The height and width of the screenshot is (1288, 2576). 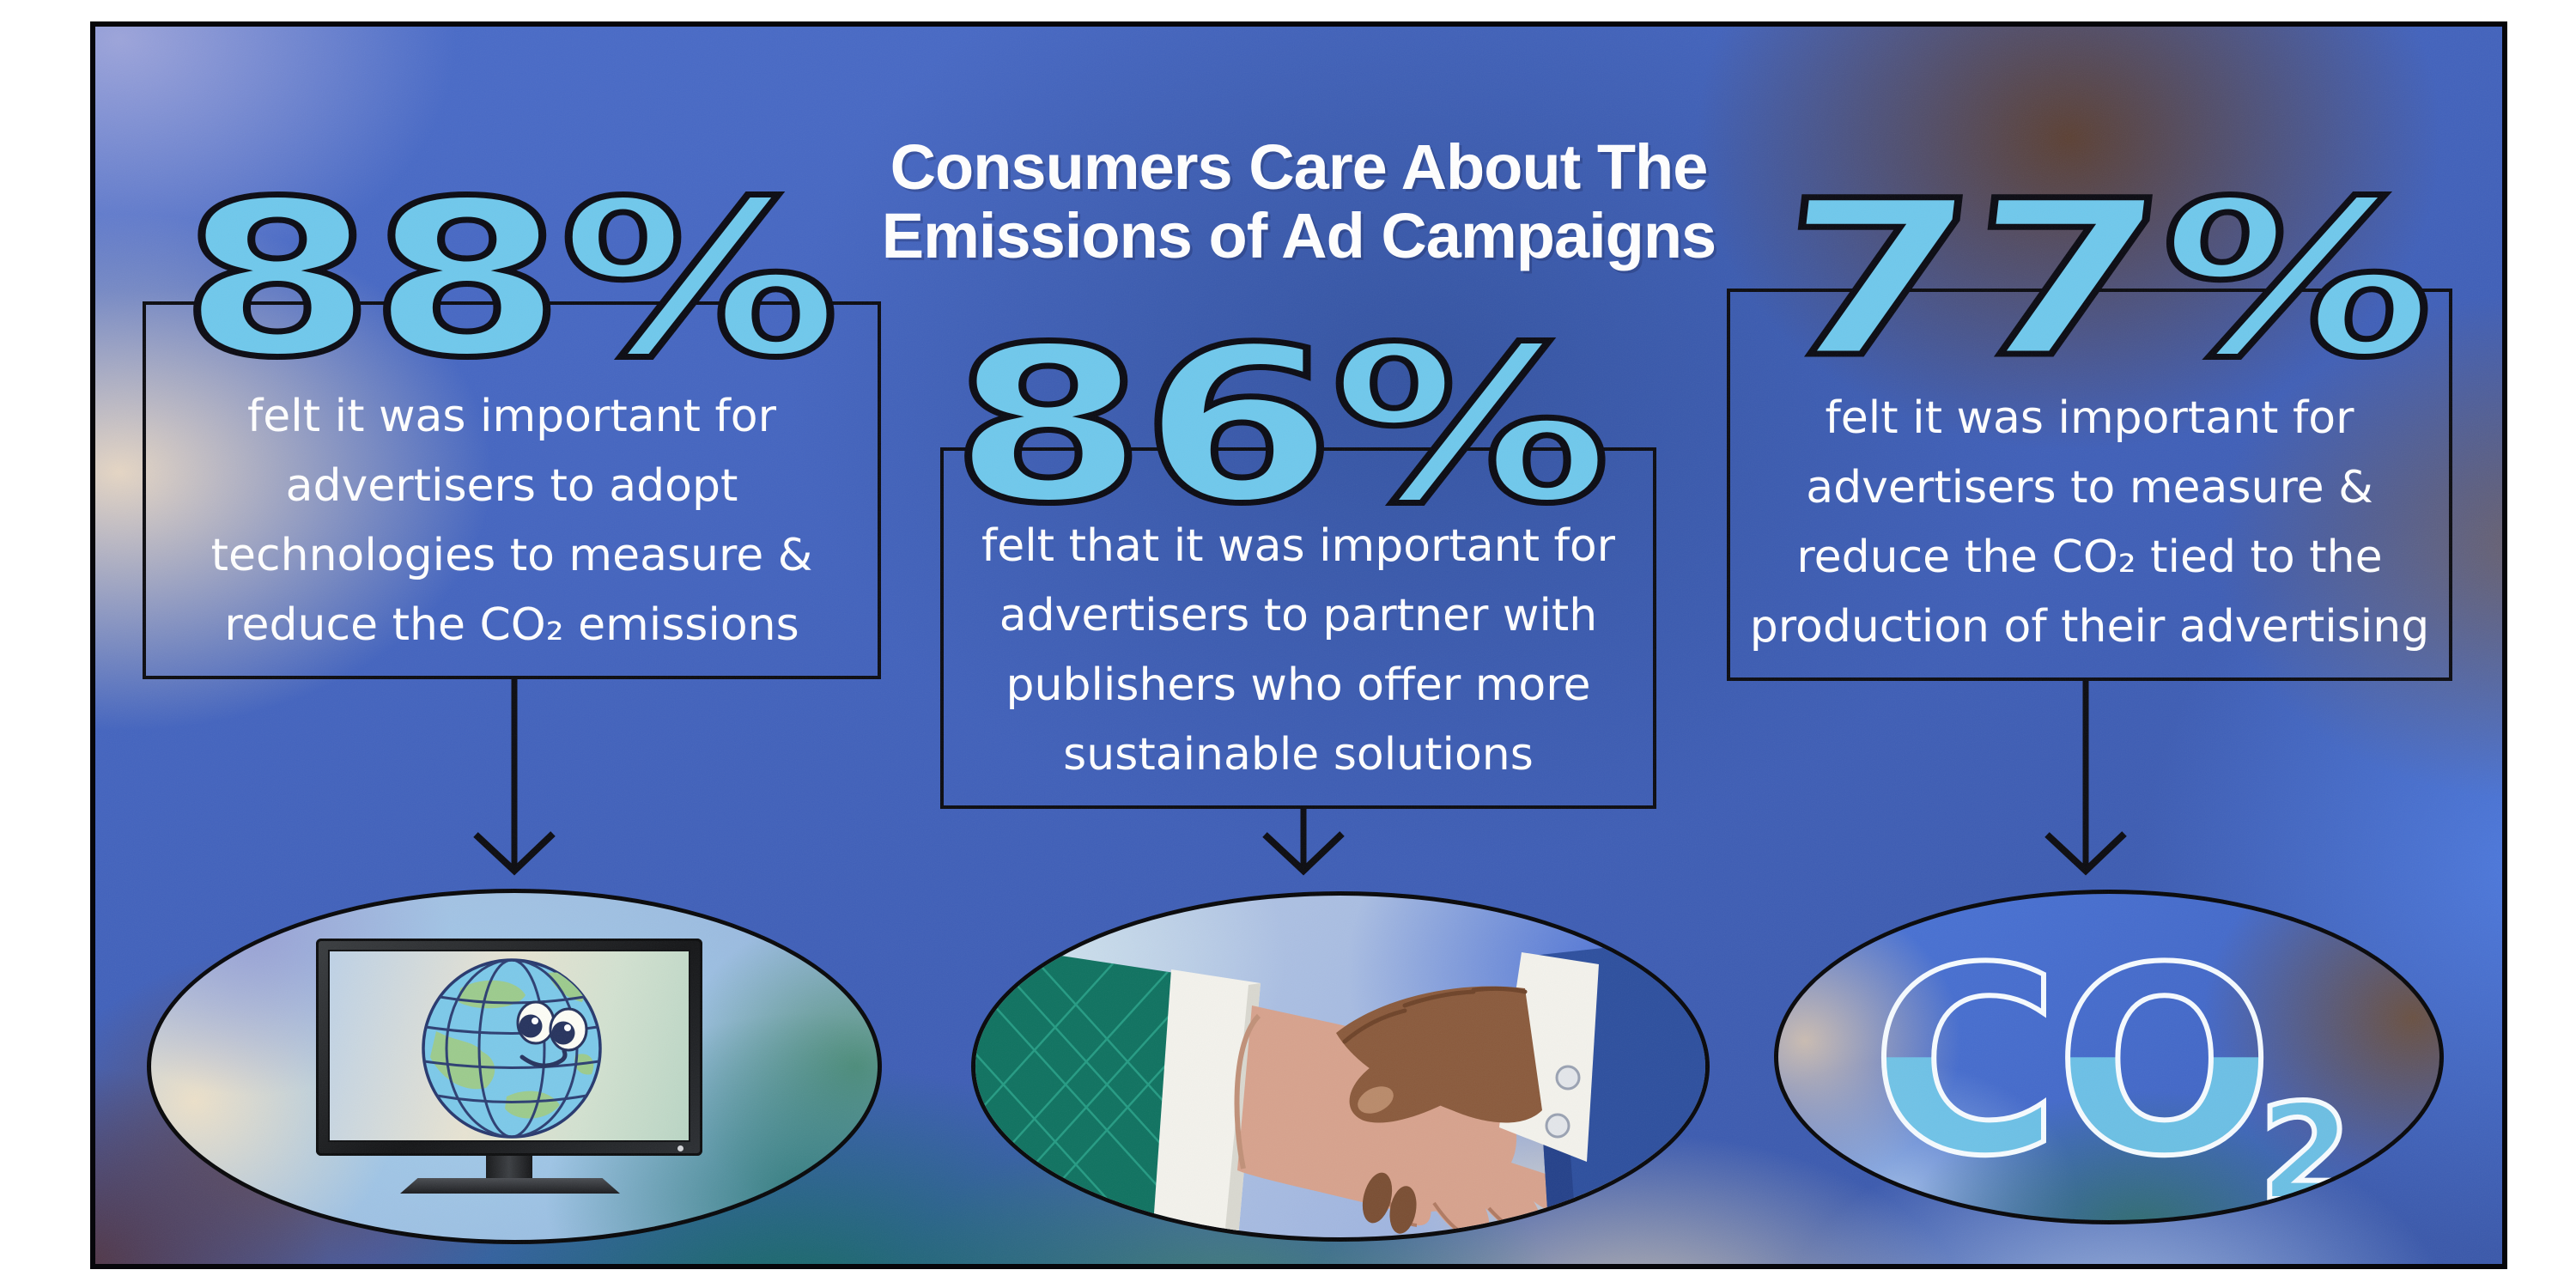 What do you see at coordinates (1340, 1087) in the screenshot?
I see `handshake-icon` at bounding box center [1340, 1087].